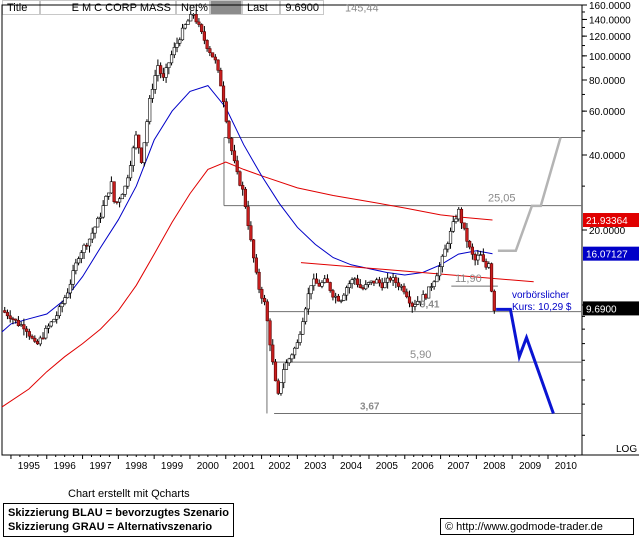 This screenshot has width=639, height=539. What do you see at coordinates (362, 8) in the screenshot?
I see `level-label: 145,44` at bounding box center [362, 8].